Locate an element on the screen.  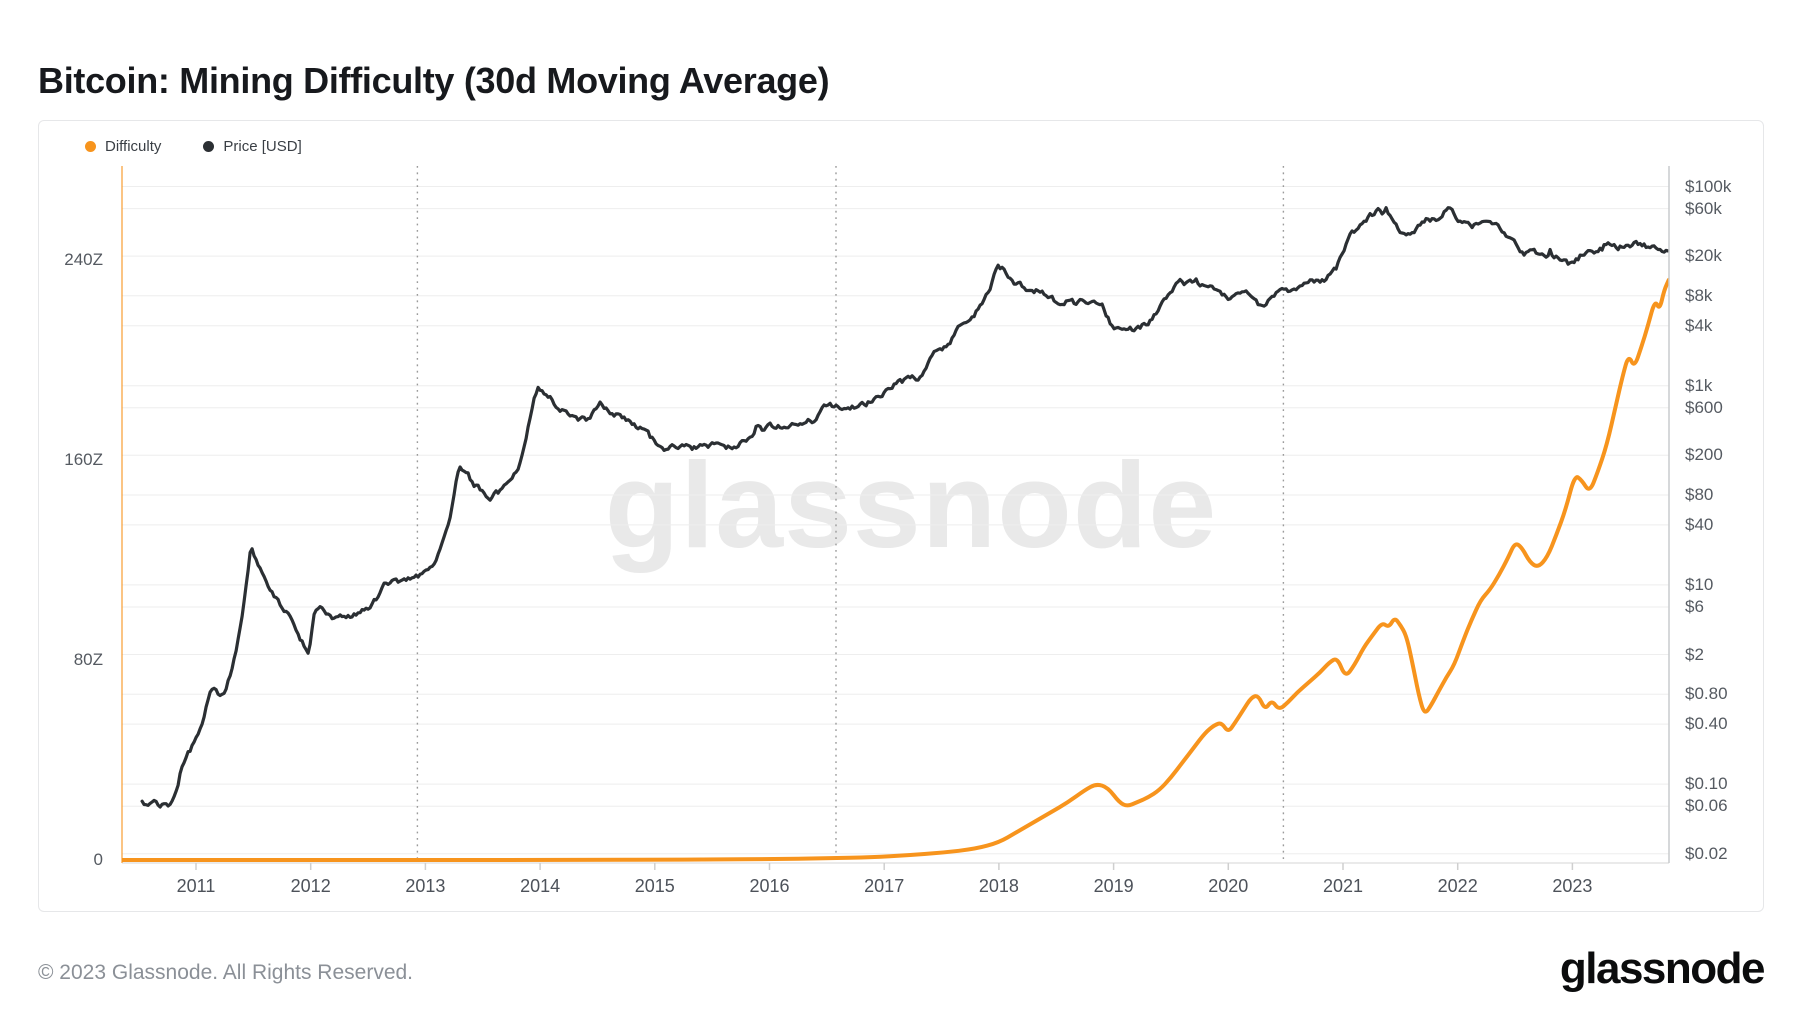
y-right-tick-label: $0.02 is located at coordinates (1706, 853).